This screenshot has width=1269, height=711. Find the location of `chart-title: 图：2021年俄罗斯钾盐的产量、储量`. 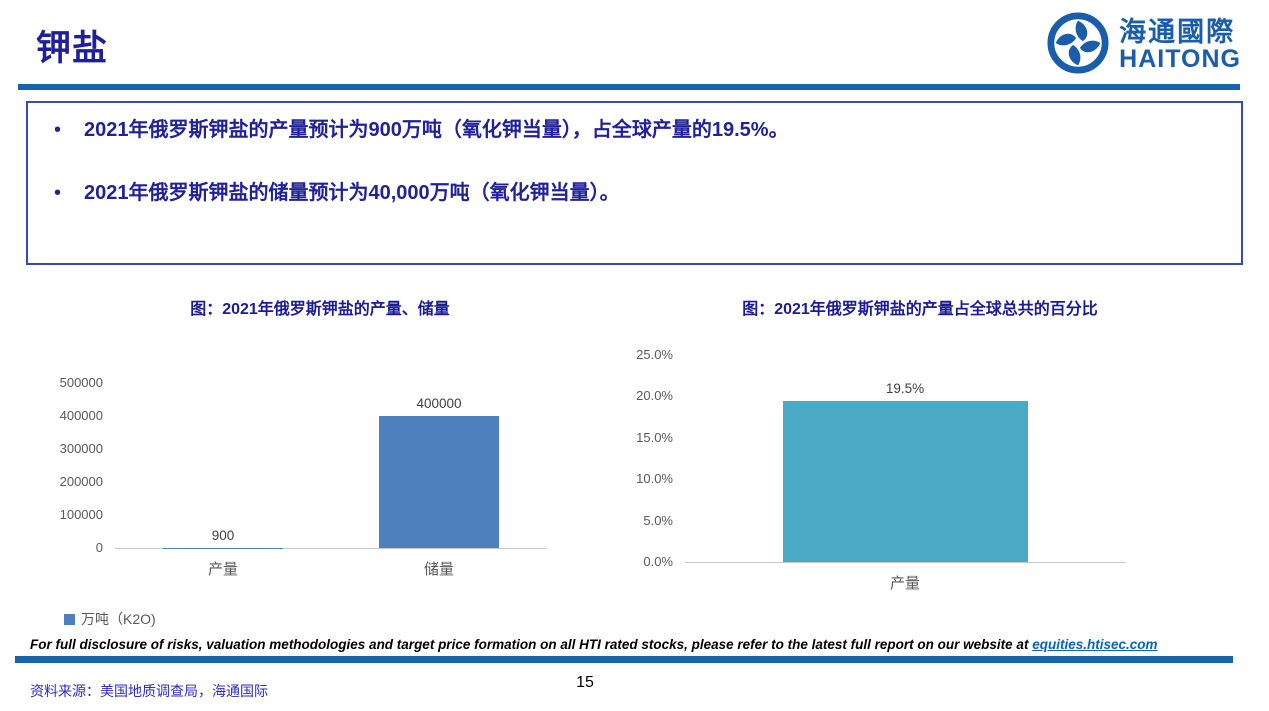

chart-title: 图：2021年俄罗斯钾盐的产量、储量 is located at coordinates (320, 309).